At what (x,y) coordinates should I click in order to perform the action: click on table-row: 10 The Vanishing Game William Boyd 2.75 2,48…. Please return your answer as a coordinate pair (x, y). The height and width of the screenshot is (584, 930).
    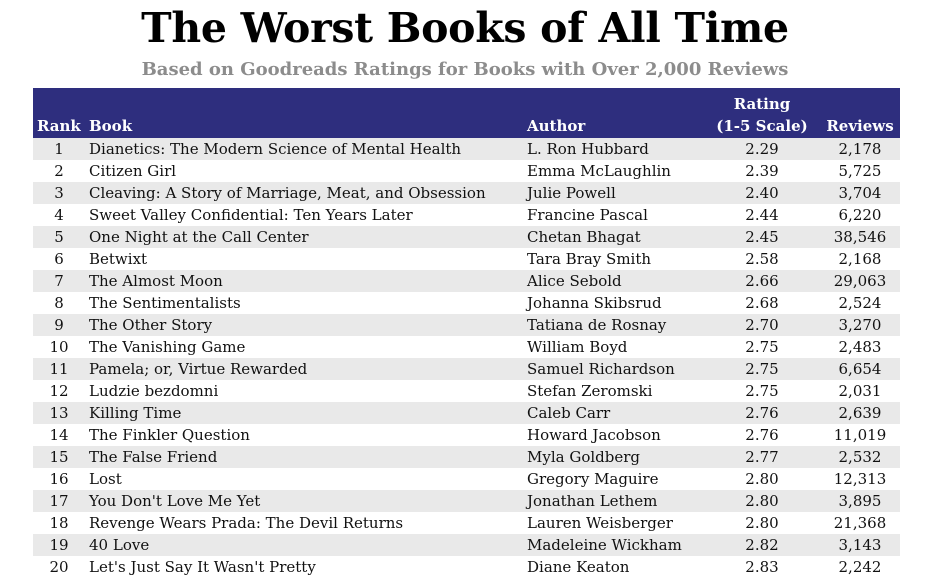
    Looking at the image, I should click on (466, 347).